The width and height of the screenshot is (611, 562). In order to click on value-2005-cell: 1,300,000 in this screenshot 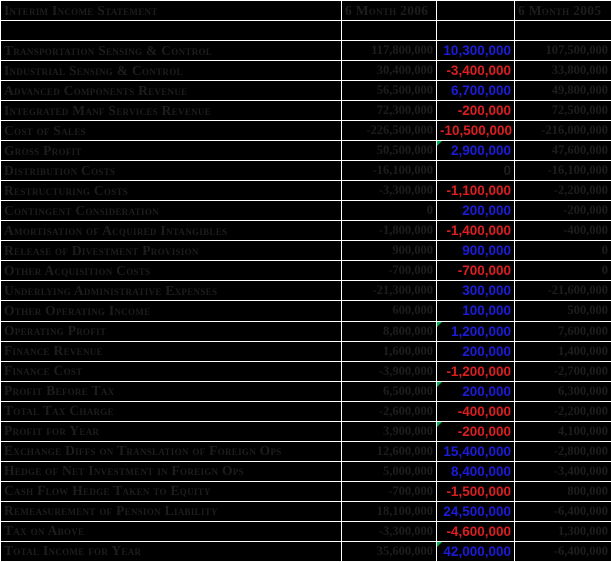, I will do `click(562, 531)`.